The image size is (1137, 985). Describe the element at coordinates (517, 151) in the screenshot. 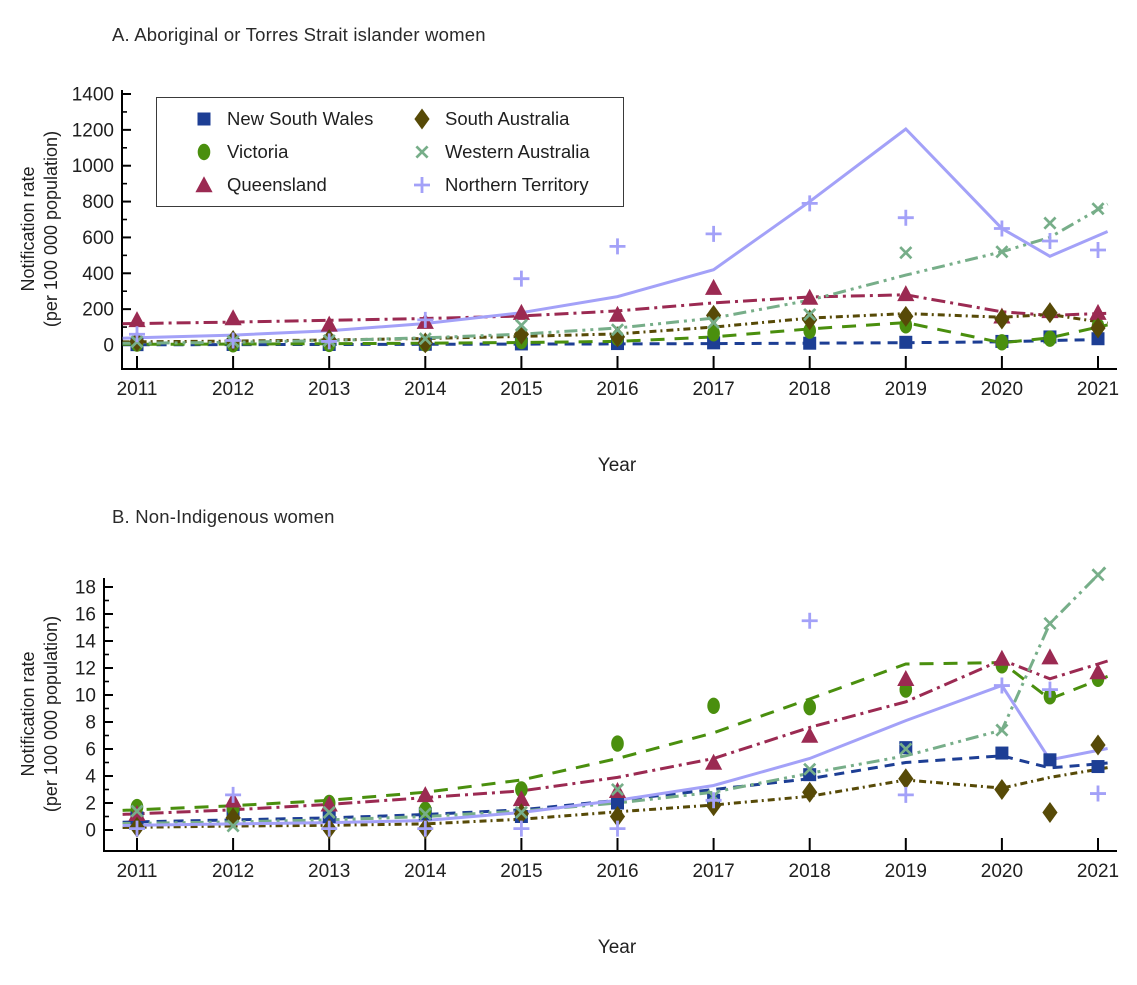

I see `legend-label: Western Australia` at that location.